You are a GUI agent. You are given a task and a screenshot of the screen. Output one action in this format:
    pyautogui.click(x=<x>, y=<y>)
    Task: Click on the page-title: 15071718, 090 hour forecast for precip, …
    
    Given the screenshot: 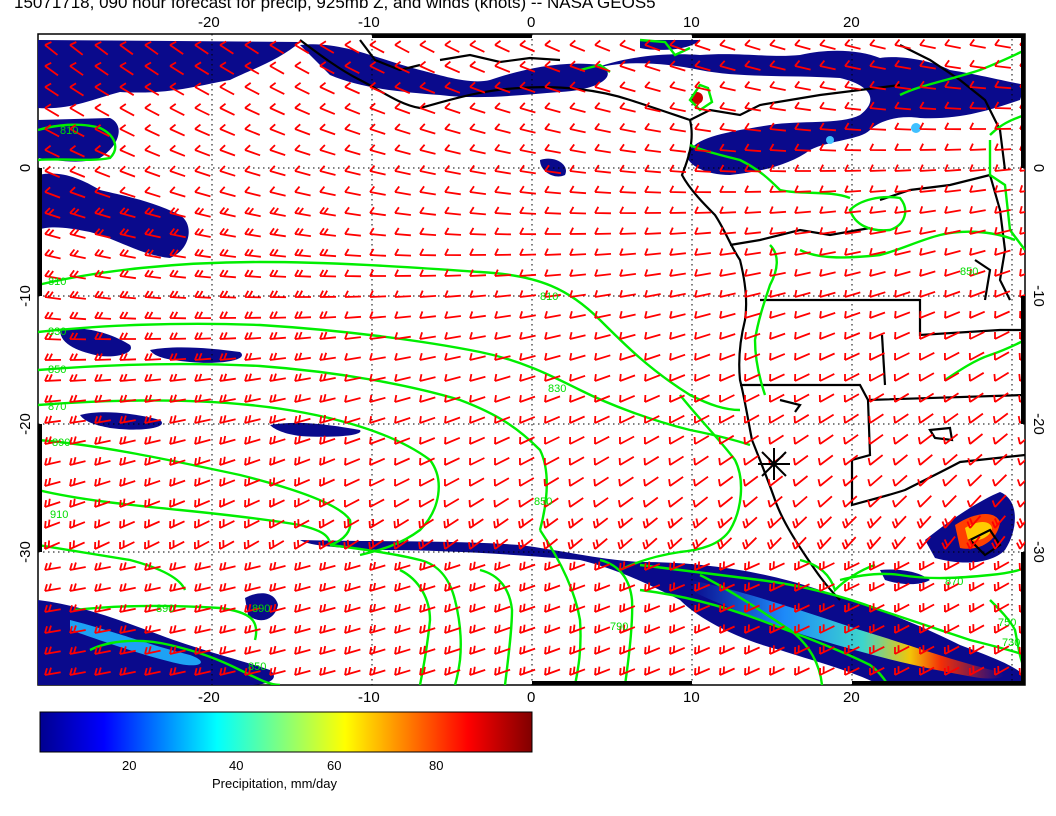 What is the action you would take?
    pyautogui.click(x=335, y=6)
    